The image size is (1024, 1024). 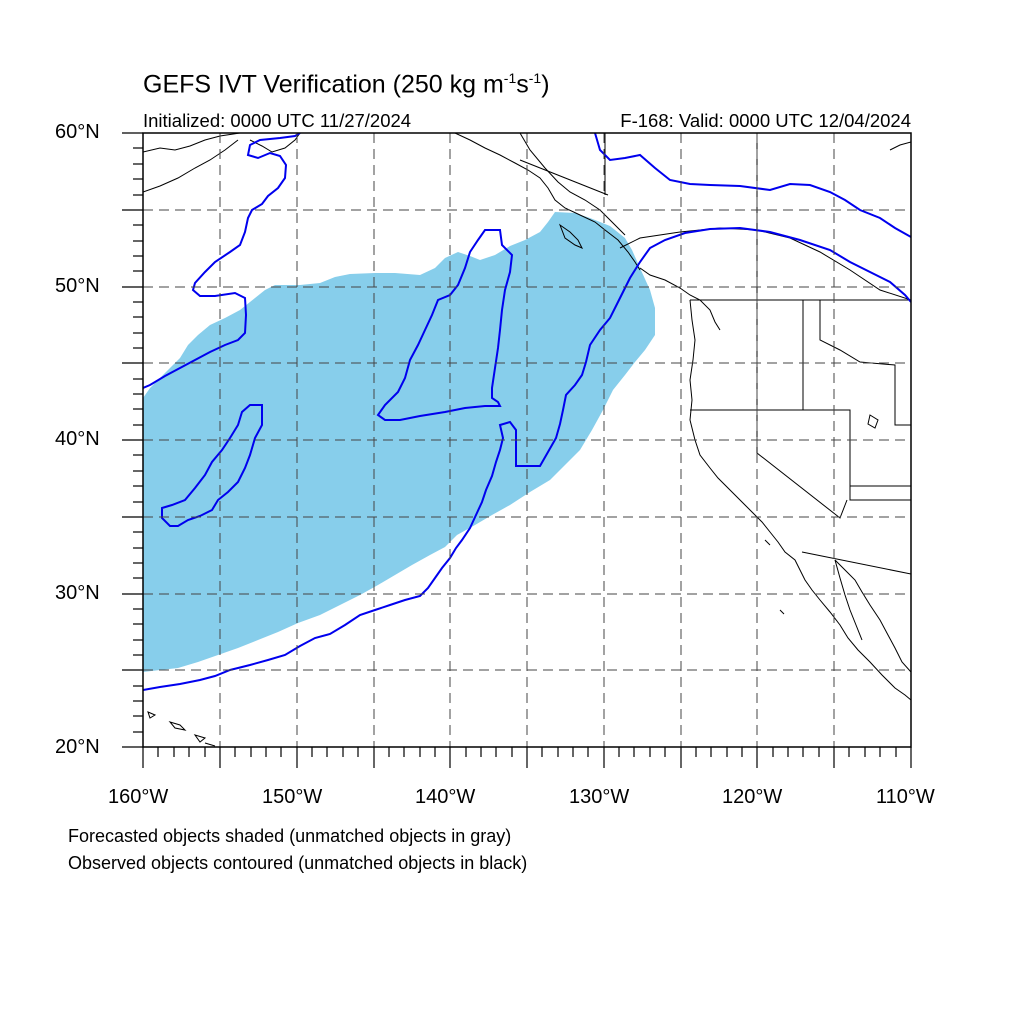 I want to click on observed-large-object, so click(x=222, y=261).